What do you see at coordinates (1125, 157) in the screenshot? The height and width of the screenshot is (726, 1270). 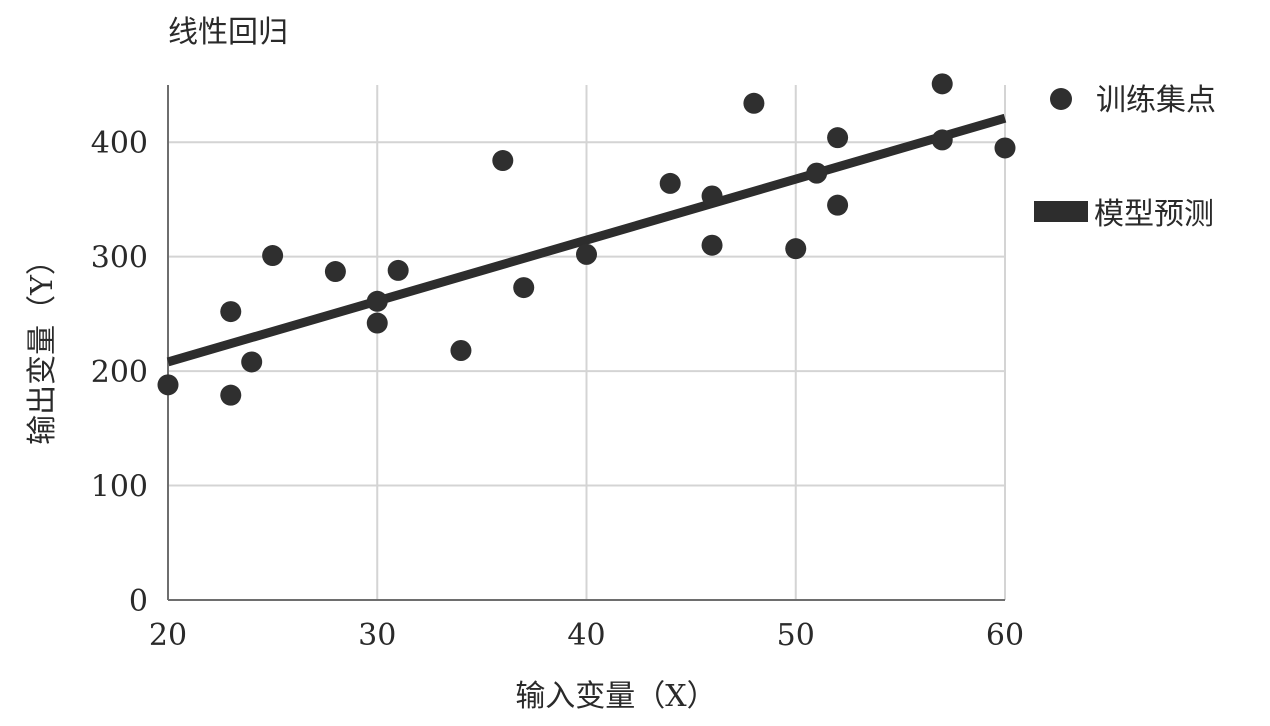 I see `legend: 训练集点 模型预测` at bounding box center [1125, 157].